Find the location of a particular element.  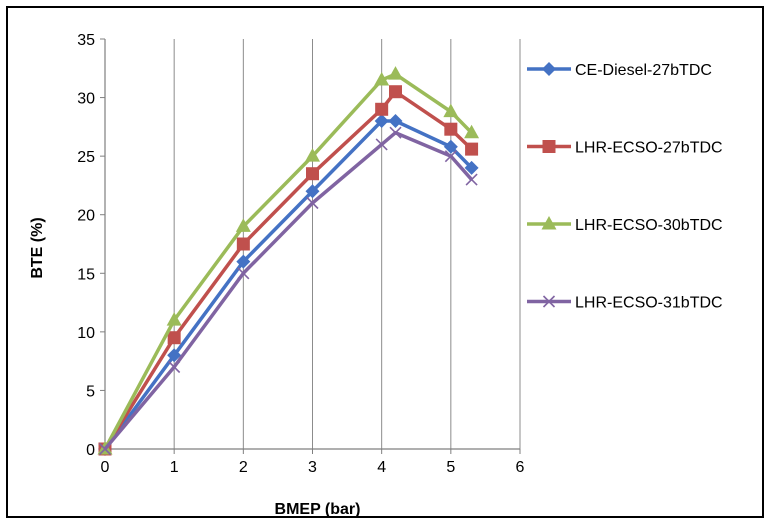

legend-entry: LHR-ECSO-31bTDC is located at coordinates (625, 303).